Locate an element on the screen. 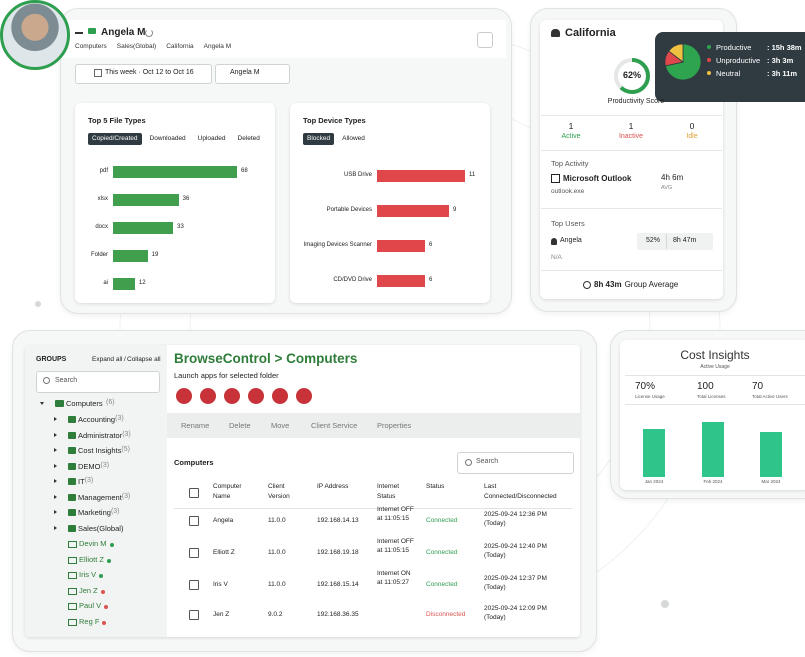 The height and width of the screenshot is (657, 805). tree-computer: Jen Z is located at coordinates (88, 590).